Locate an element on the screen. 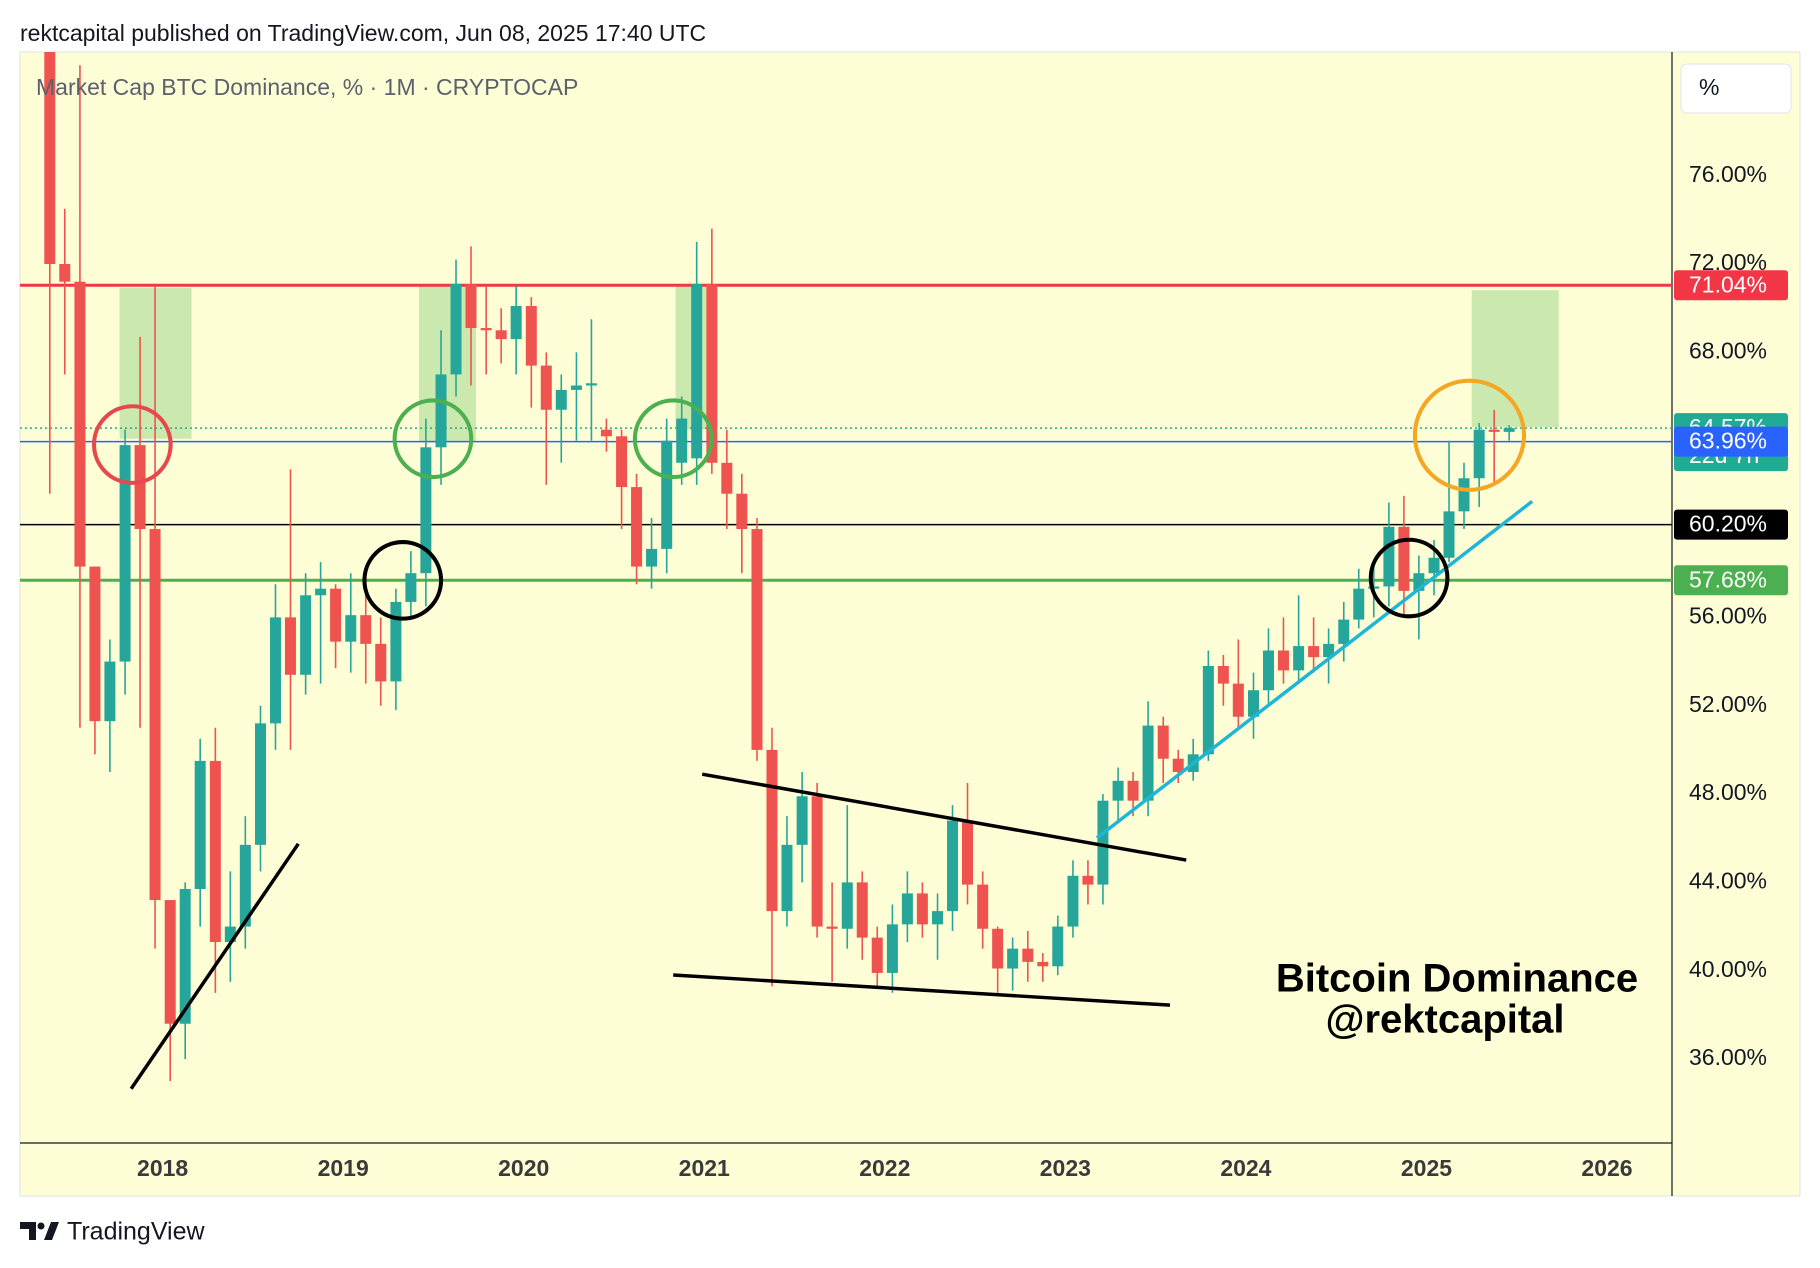  scale-button: % is located at coordinates (1736, 88).